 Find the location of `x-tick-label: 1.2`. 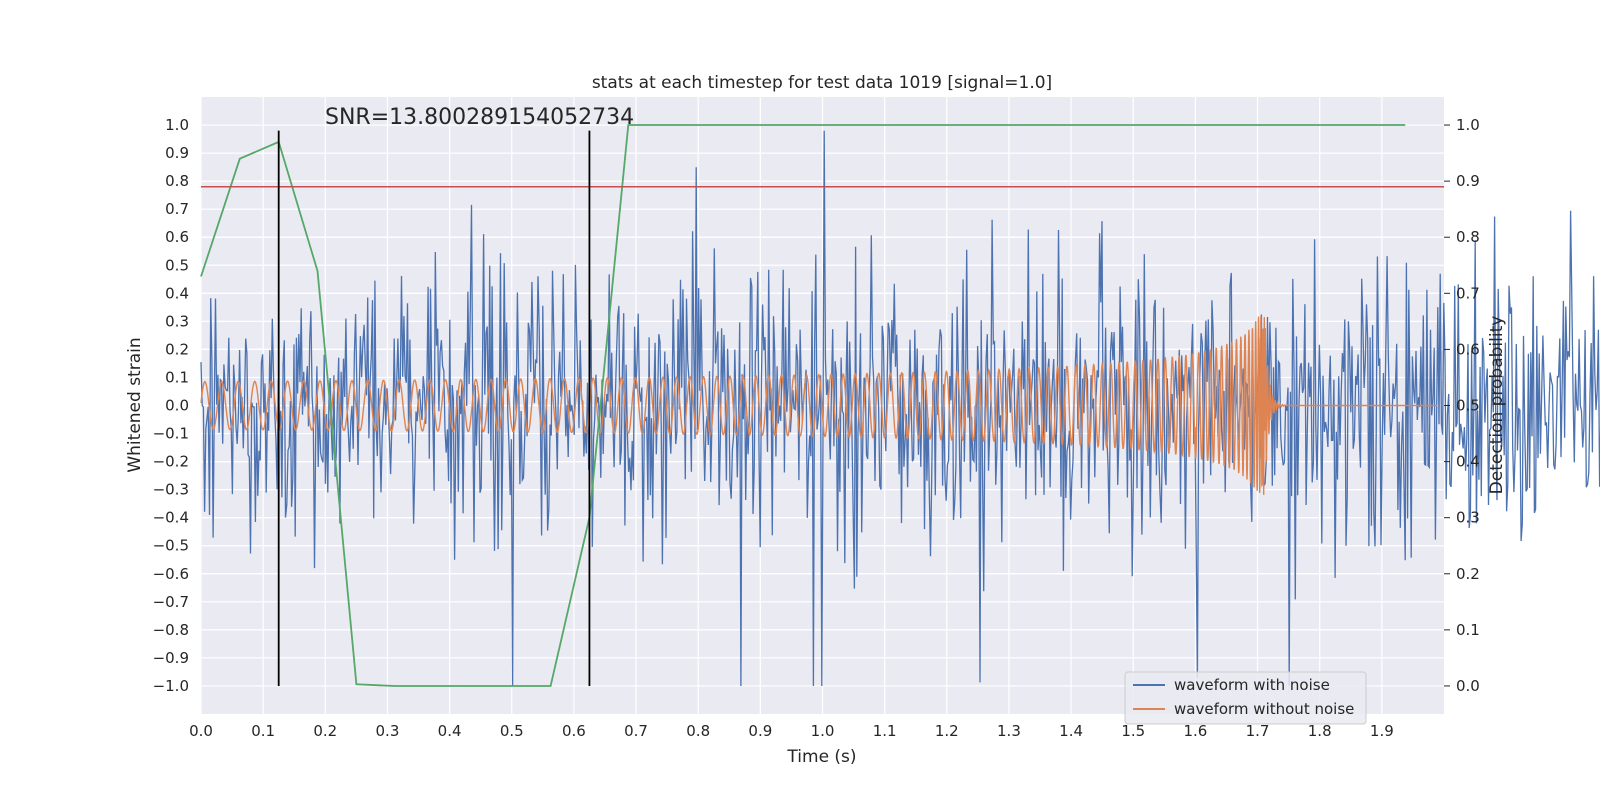

x-tick-label: 1.2 is located at coordinates (947, 731).